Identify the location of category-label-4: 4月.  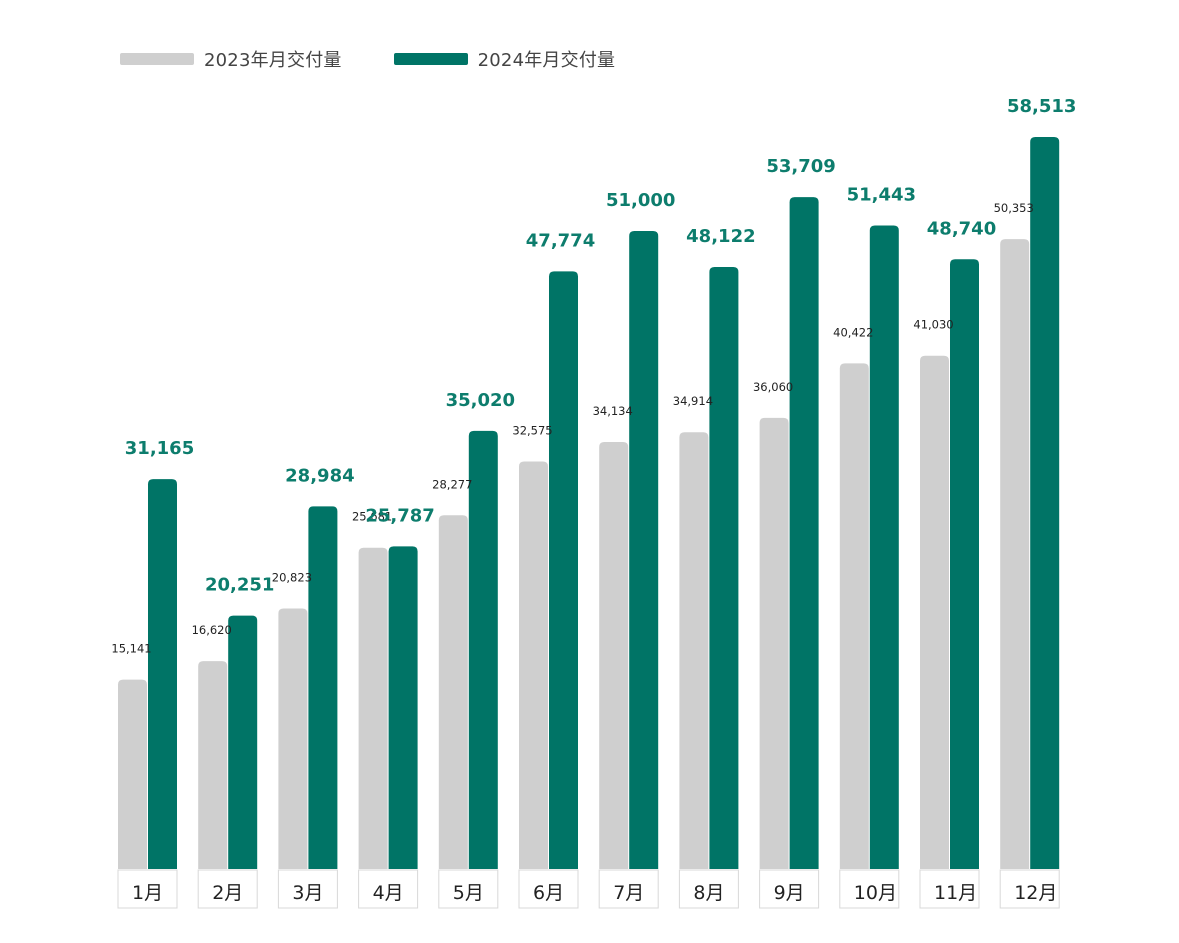
(388, 893).